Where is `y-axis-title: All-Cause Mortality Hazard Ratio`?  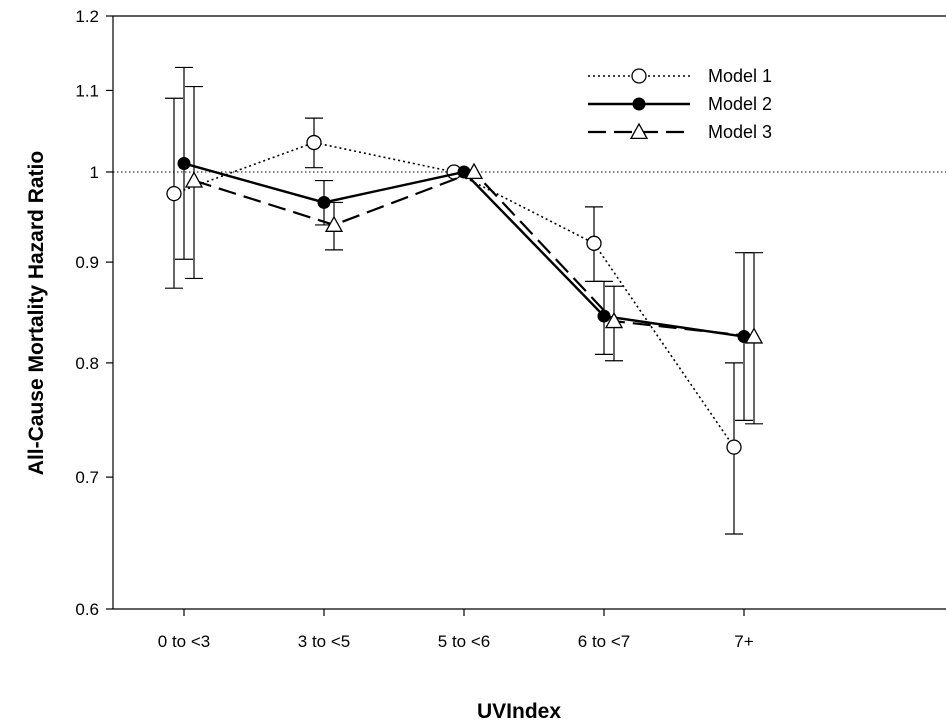 y-axis-title: All-Cause Mortality Hazard Ratio is located at coordinates (36, 313).